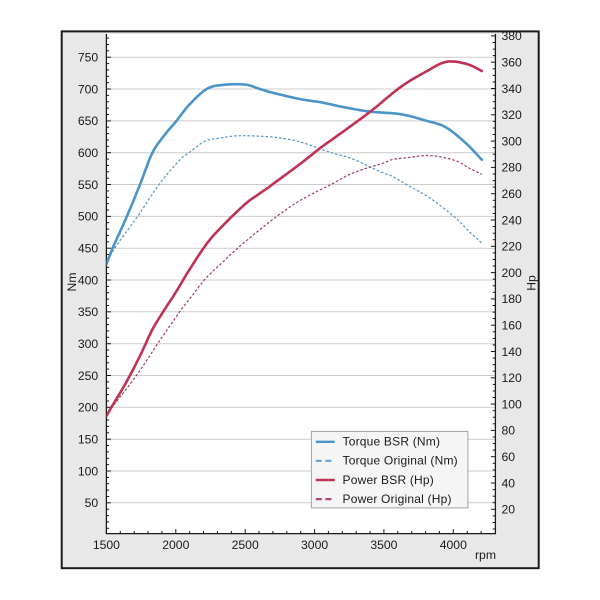  I want to click on svg-text: 240, so click(512, 220).